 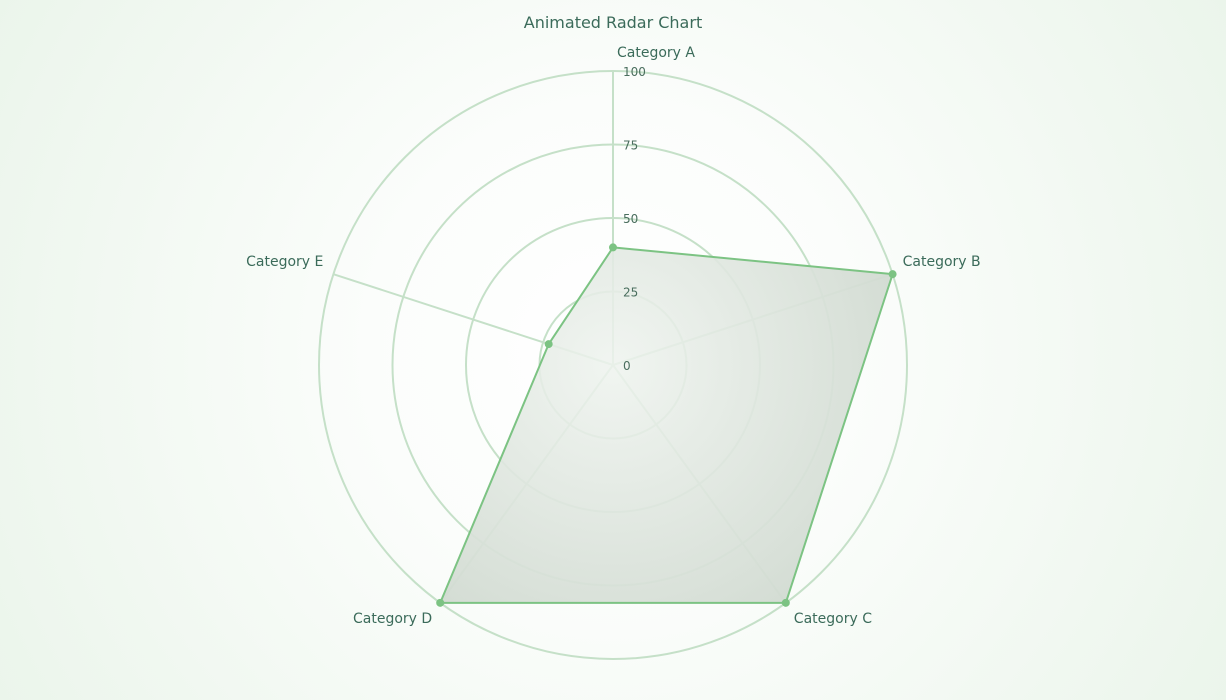 I want to click on radial-tick-labels: 0 25 50 75 100, so click(x=634, y=219).